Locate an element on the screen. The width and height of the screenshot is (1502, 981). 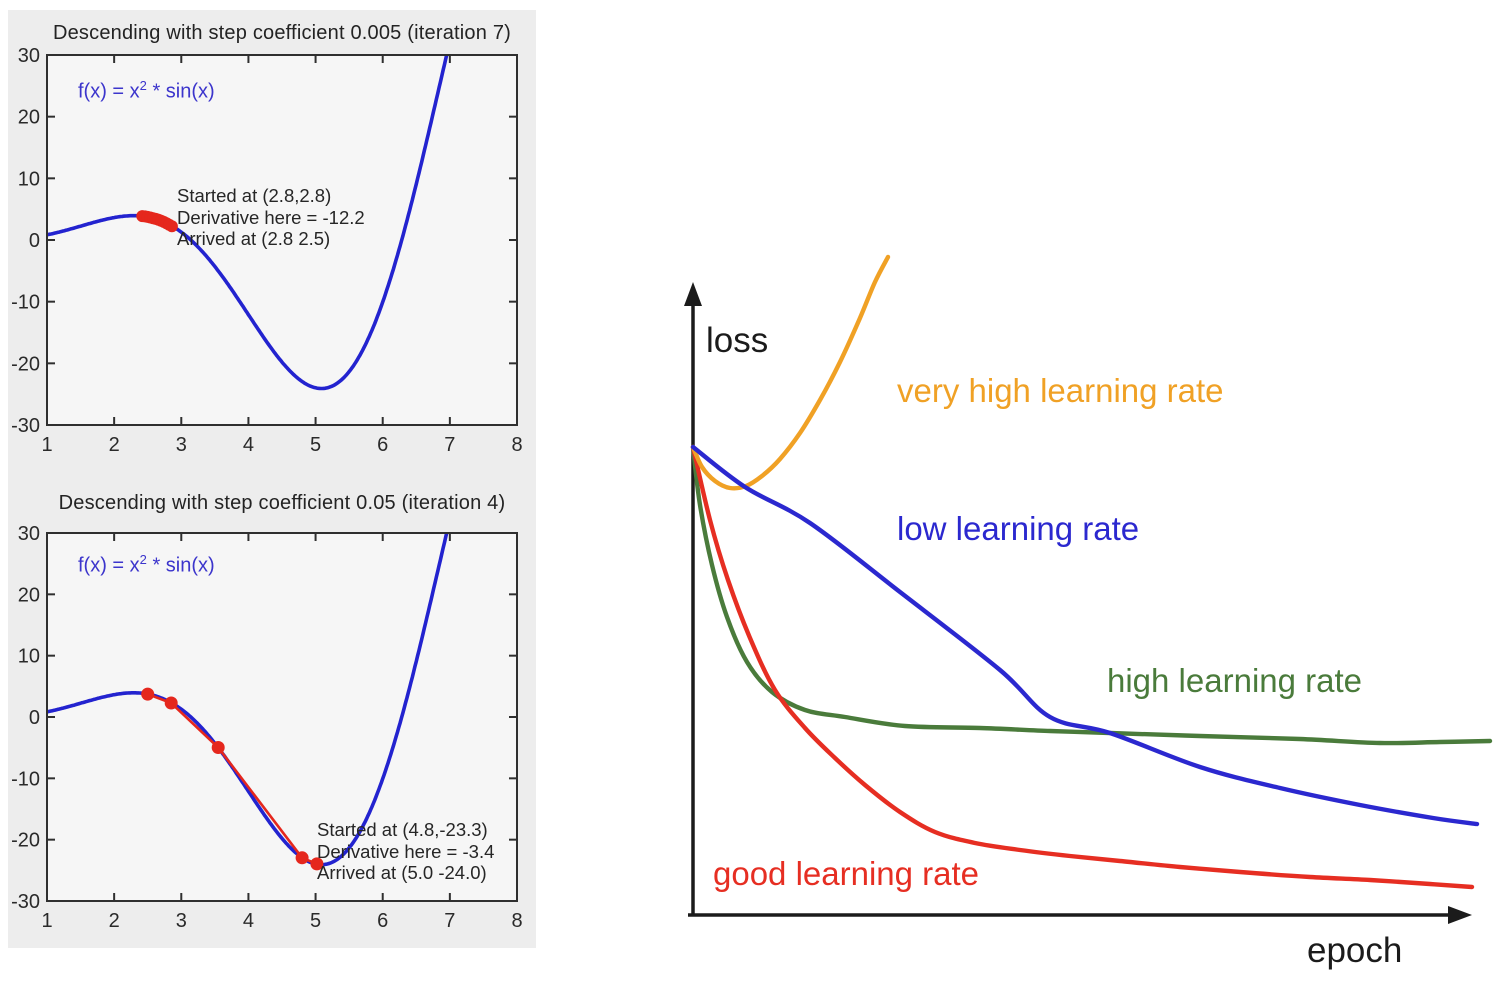
function-label-top: f(x) = x2 * sin(x) is located at coordinates (146, 91).